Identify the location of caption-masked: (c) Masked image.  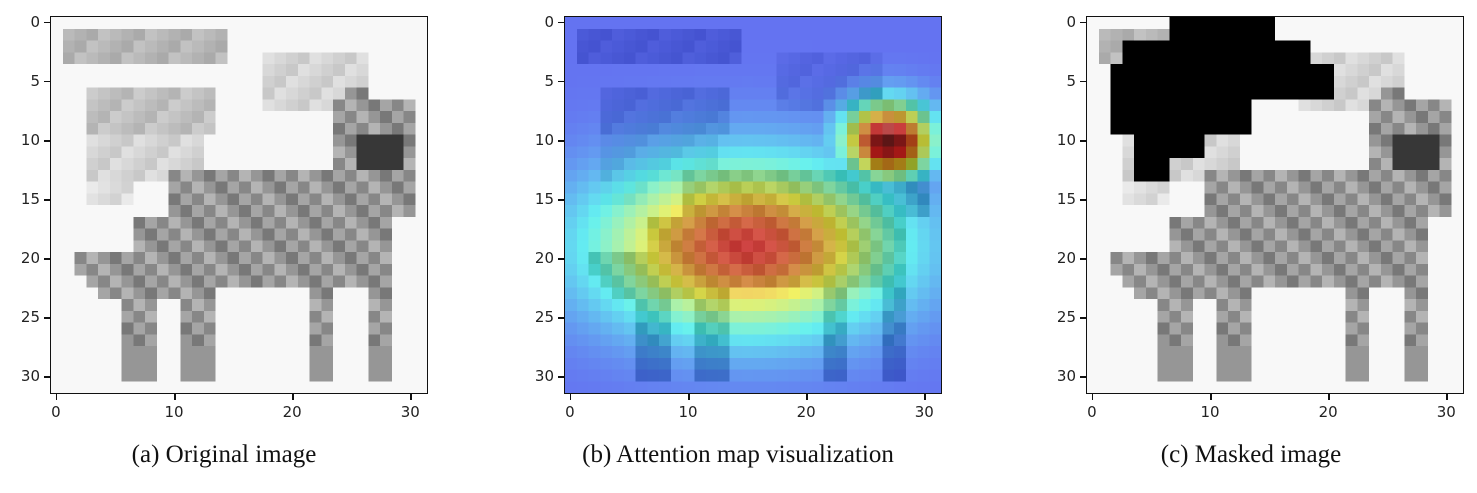
(1251, 454).